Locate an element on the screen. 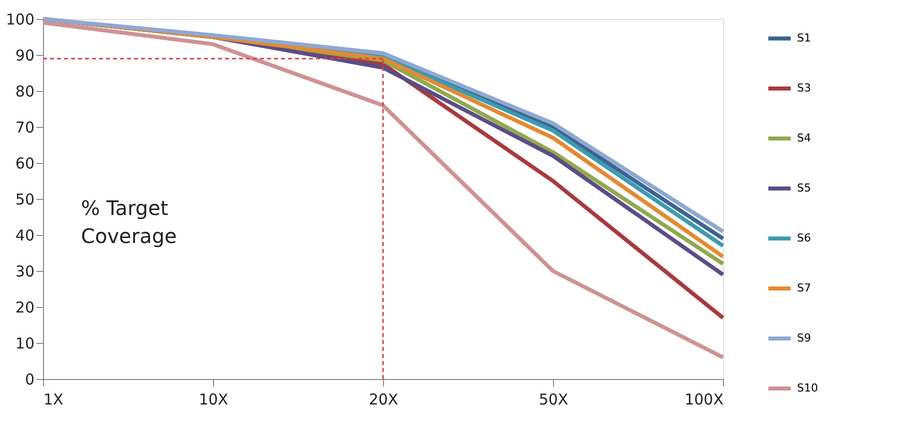 This screenshot has width=923, height=438. y-tick-label: 80 is located at coordinates (24, 91).